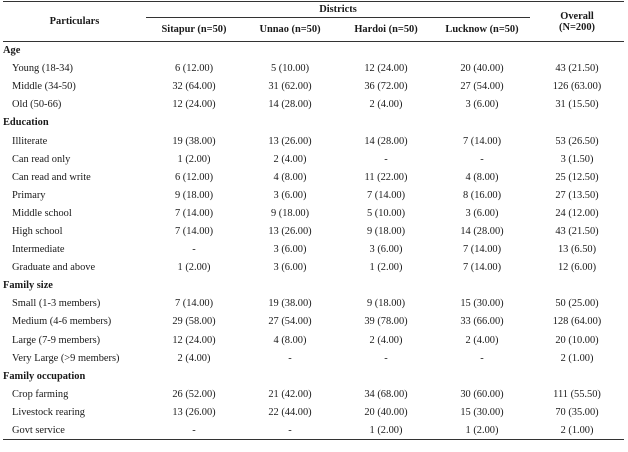 The height and width of the screenshot is (452, 628). Describe the element at coordinates (577, 304) in the screenshot. I see `cell-overall: 50 (25.00)` at that location.